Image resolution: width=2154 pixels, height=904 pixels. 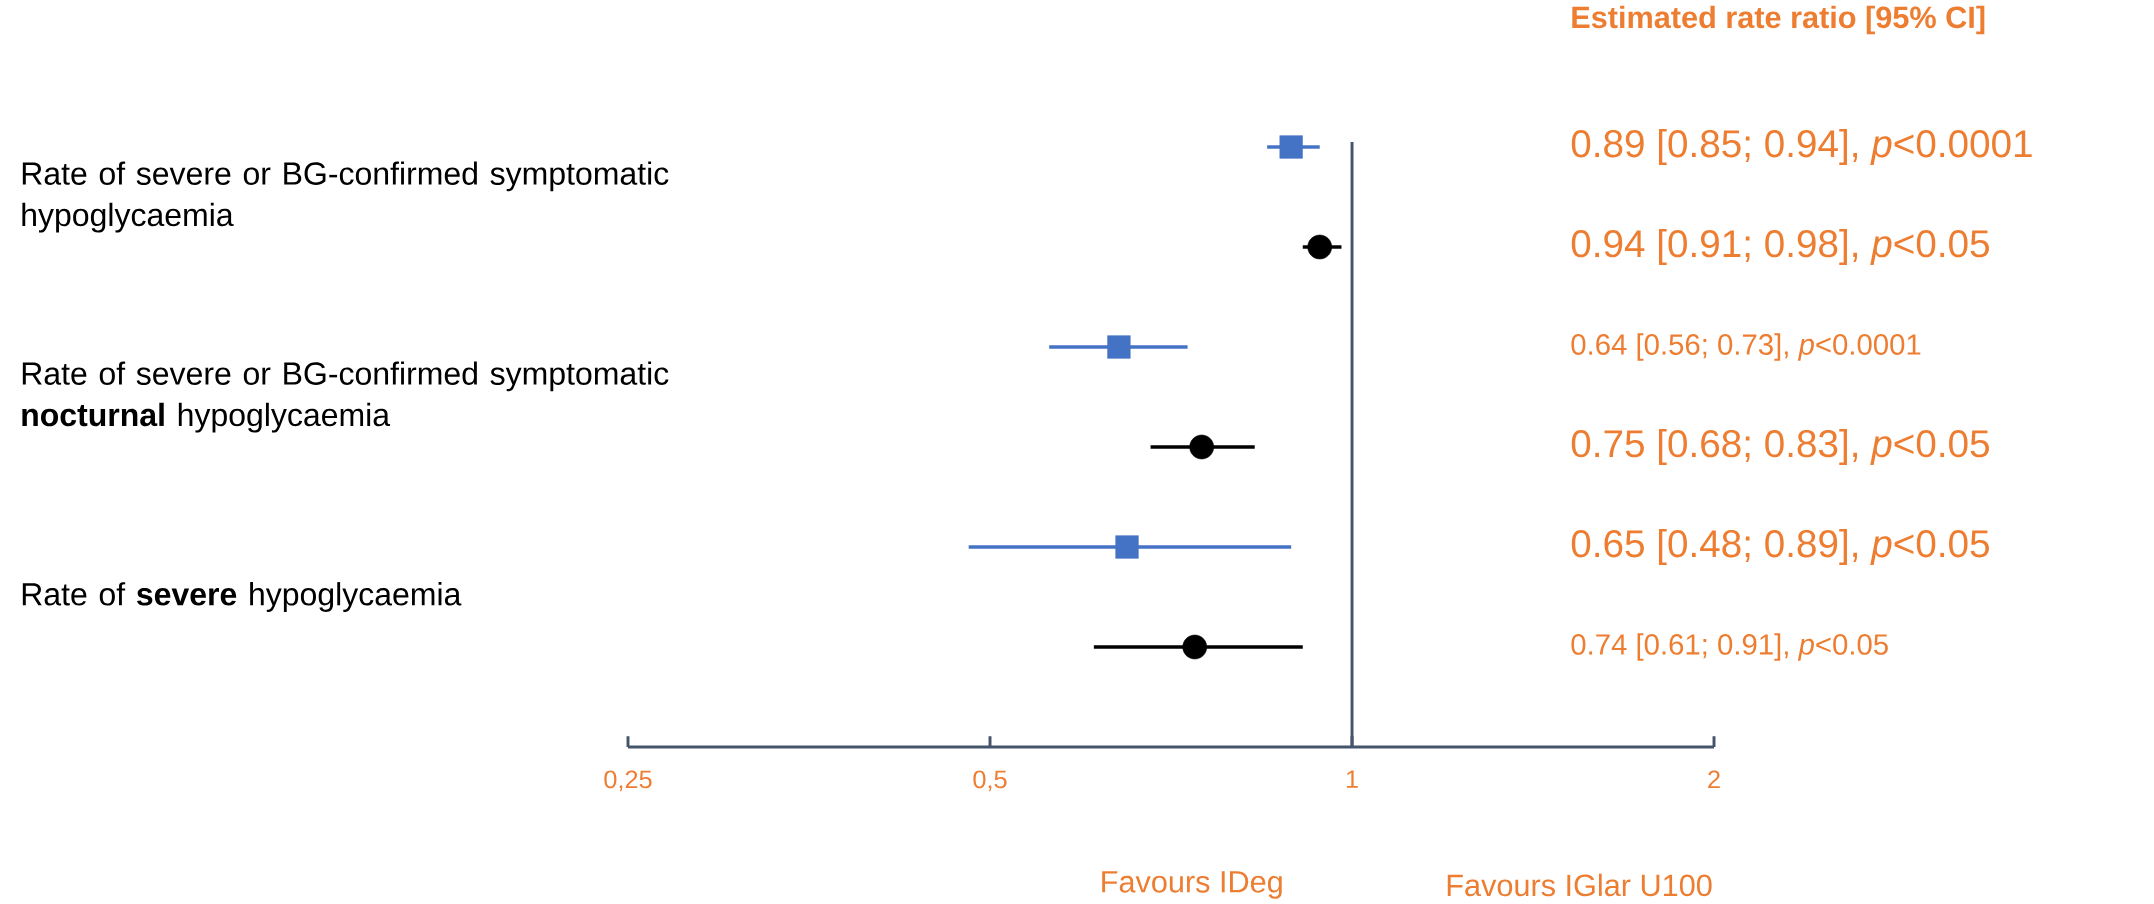 I want to click on annotation: 0.94 [0.91; 0.98], p<0.05, so click(x=1780, y=247).